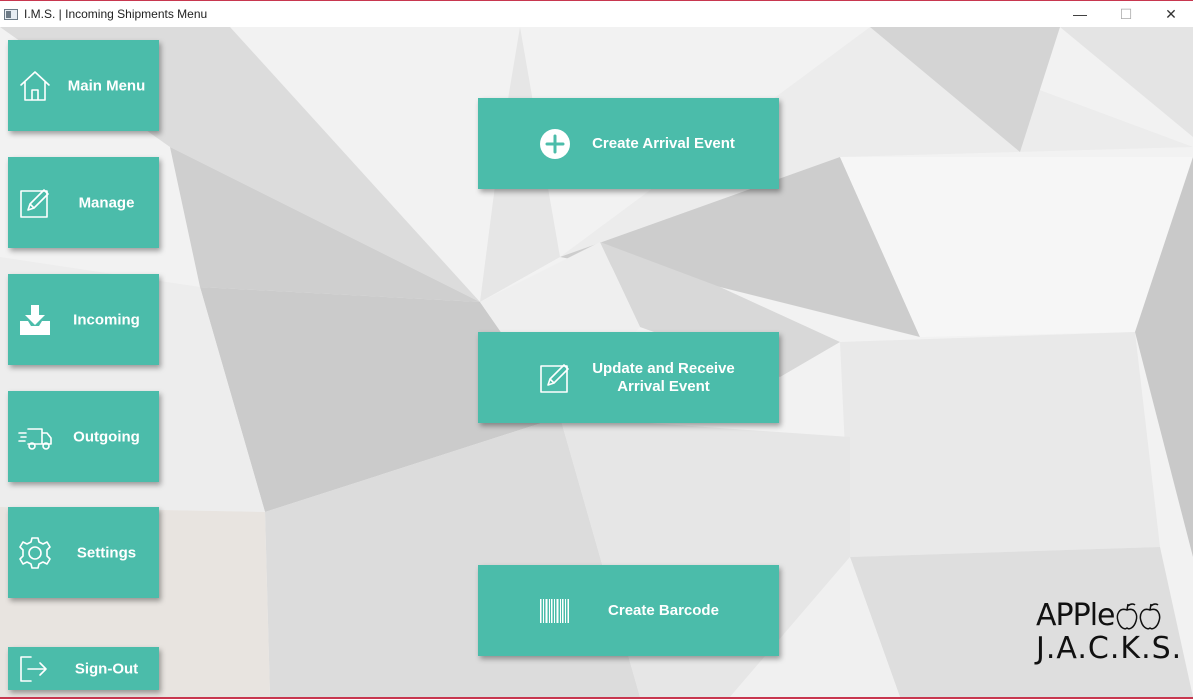  I want to click on truck-icon, so click(35, 438).